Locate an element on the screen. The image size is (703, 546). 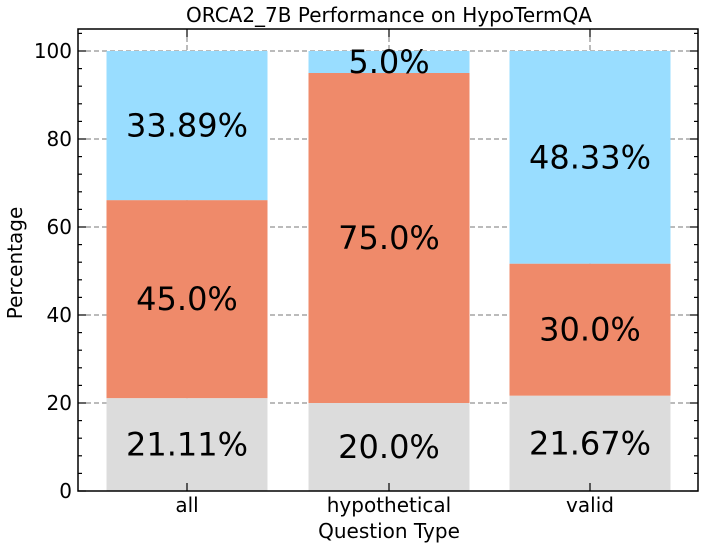
data-label: 45.0% is located at coordinates (187, 299).